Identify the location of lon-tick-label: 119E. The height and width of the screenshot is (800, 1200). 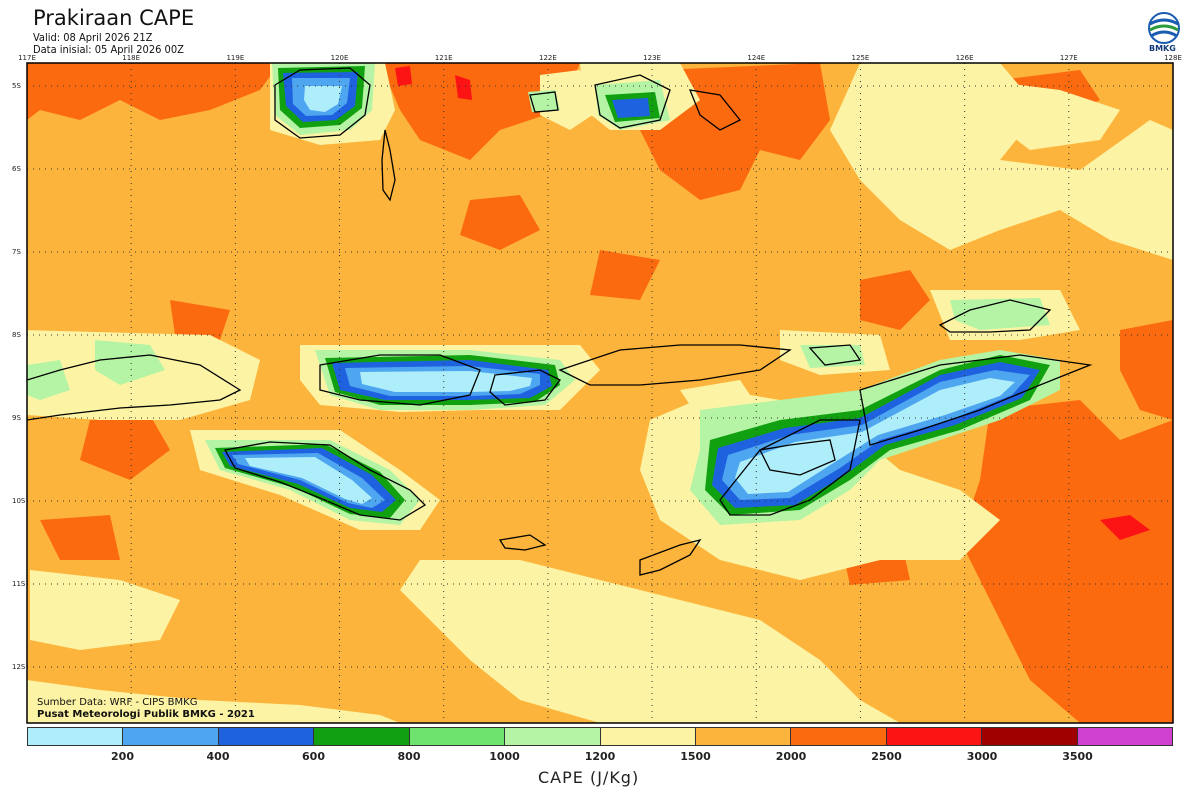
(235, 58).